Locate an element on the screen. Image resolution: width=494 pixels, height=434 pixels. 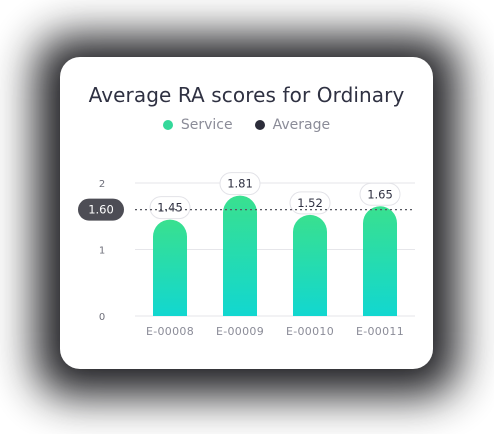
value-label-2: 1.52 is located at coordinates (310, 203).